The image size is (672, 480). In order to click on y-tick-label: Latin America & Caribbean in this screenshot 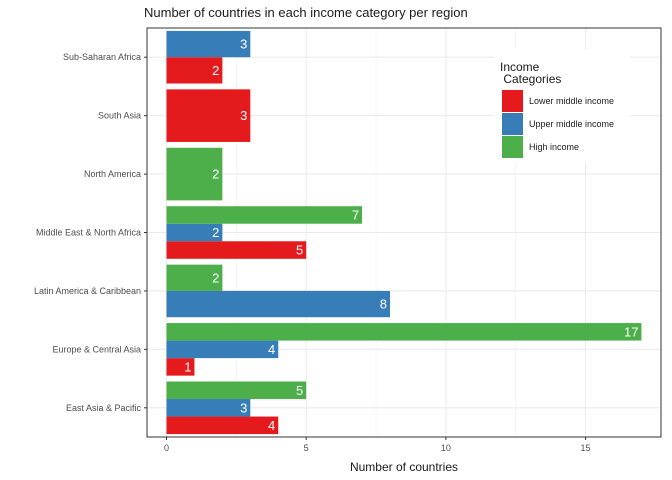, I will do `click(87, 291)`.